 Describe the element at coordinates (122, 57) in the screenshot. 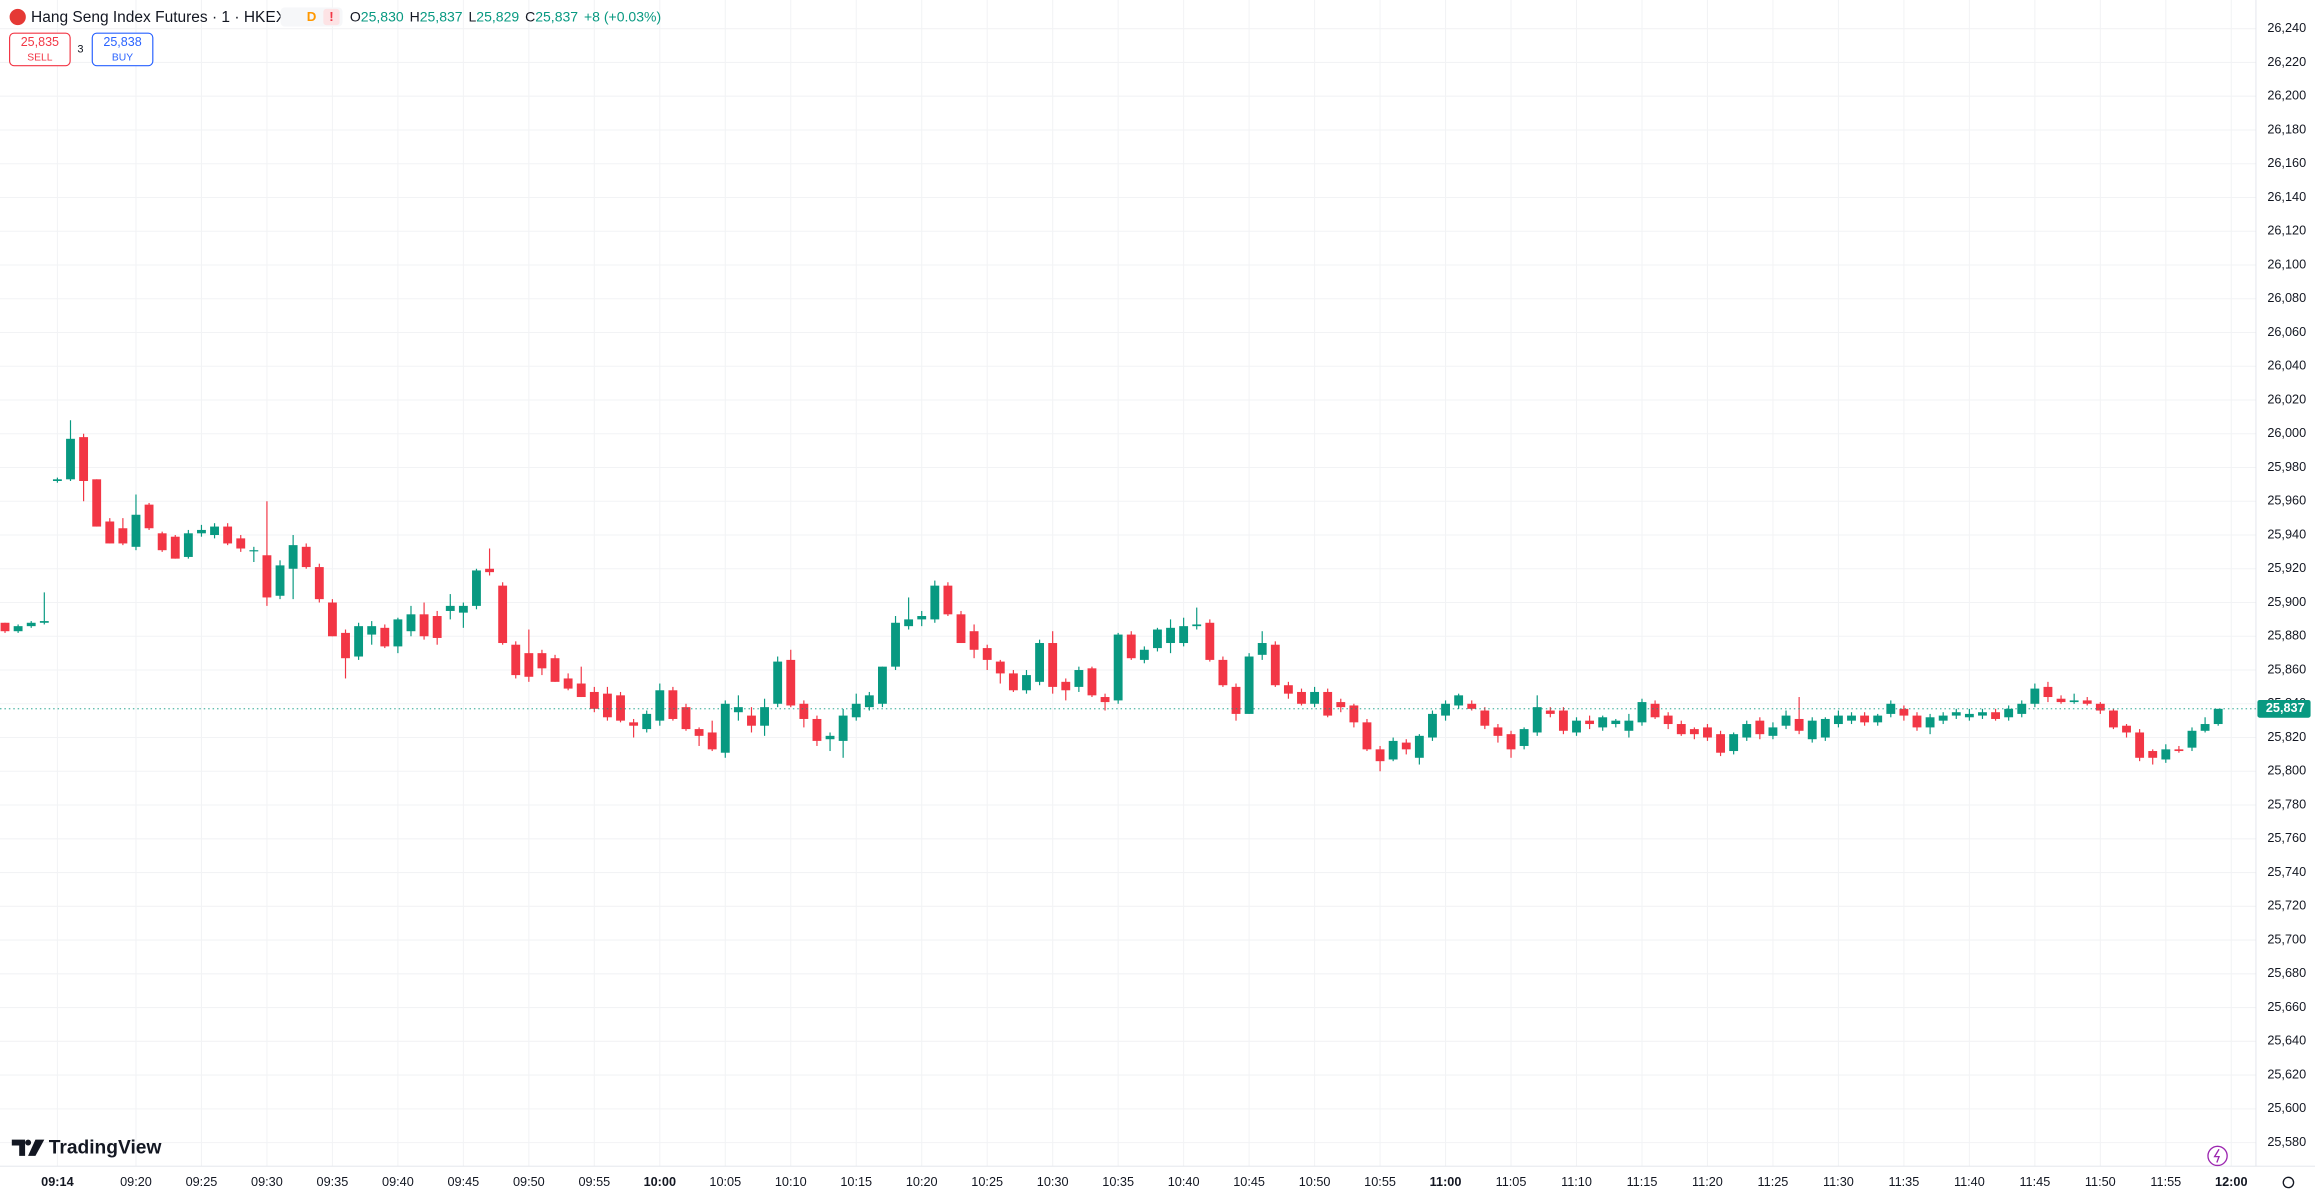

I see `buy-label: BUY` at that location.